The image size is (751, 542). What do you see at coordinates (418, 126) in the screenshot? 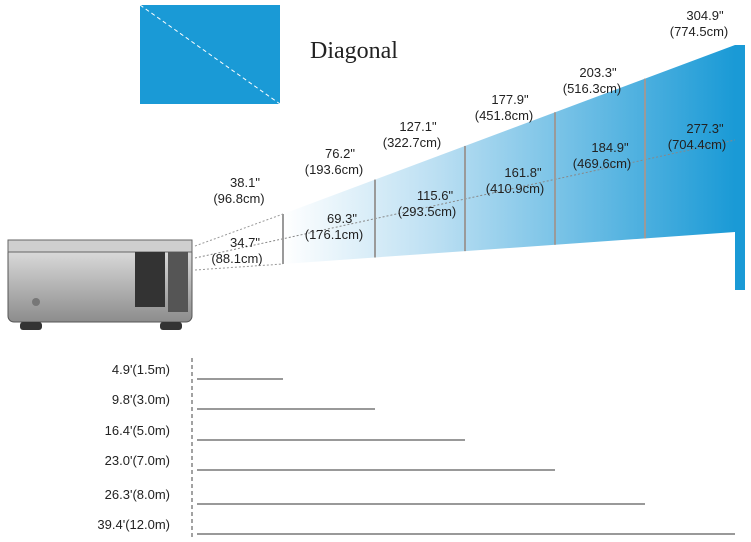
I see `diagonal-label: 127.1"` at bounding box center [418, 126].